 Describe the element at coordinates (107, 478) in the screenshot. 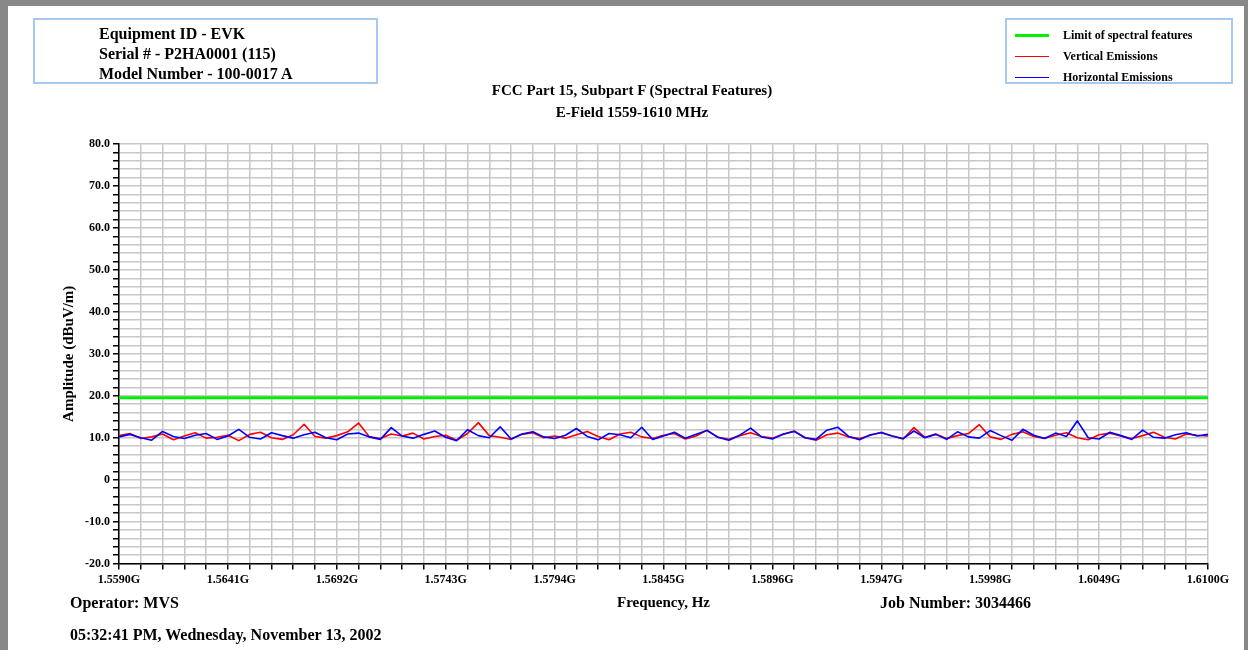

I see `y-tick-label: 0` at that location.